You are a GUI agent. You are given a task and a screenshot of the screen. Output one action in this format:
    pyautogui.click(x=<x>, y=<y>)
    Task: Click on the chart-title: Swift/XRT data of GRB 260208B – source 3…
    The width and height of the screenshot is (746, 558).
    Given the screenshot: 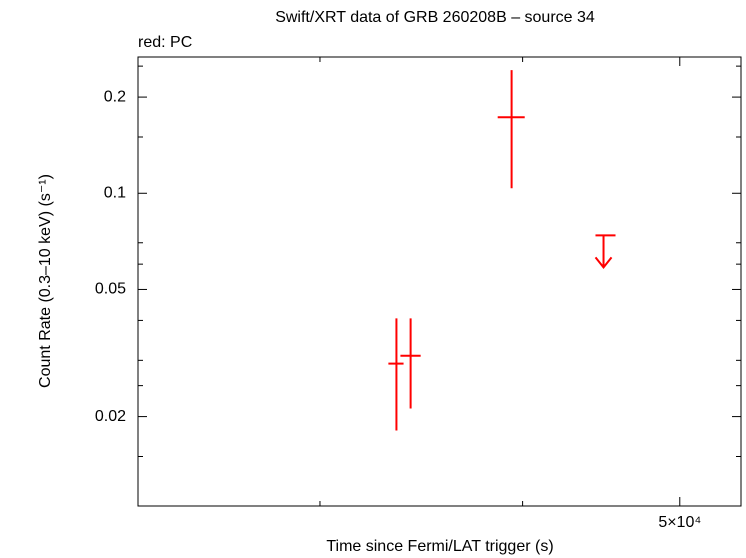 What is the action you would take?
    pyautogui.click(x=435, y=17)
    